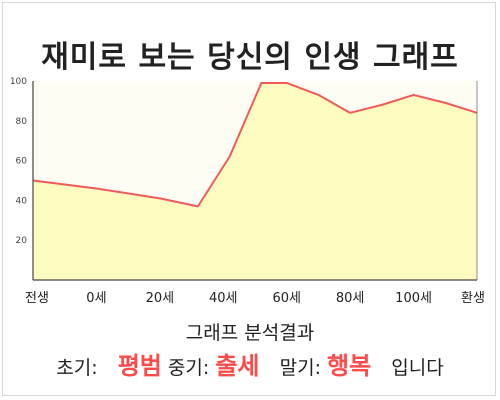 The height and width of the screenshot is (400, 500). What do you see at coordinates (22, 201) in the screenshot?
I see `y-tick-label: 40` at bounding box center [22, 201].